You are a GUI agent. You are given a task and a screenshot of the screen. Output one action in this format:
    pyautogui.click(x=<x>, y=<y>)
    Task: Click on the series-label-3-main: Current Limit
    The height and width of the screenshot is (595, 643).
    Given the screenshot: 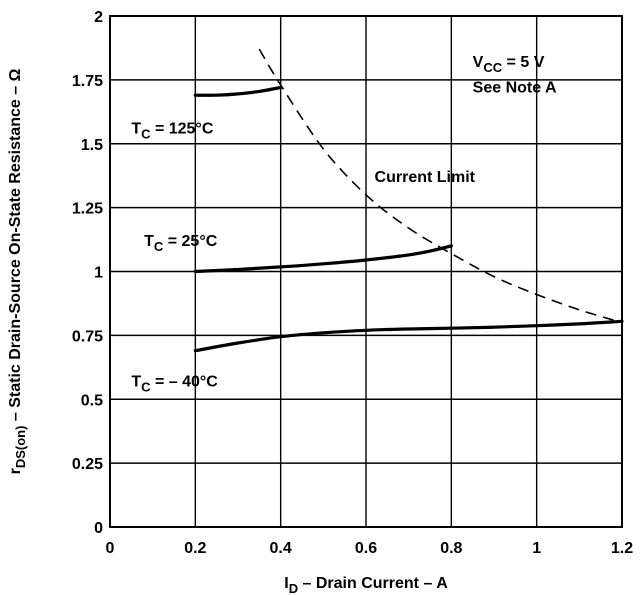 What is the action you would take?
    pyautogui.click(x=425, y=177)
    